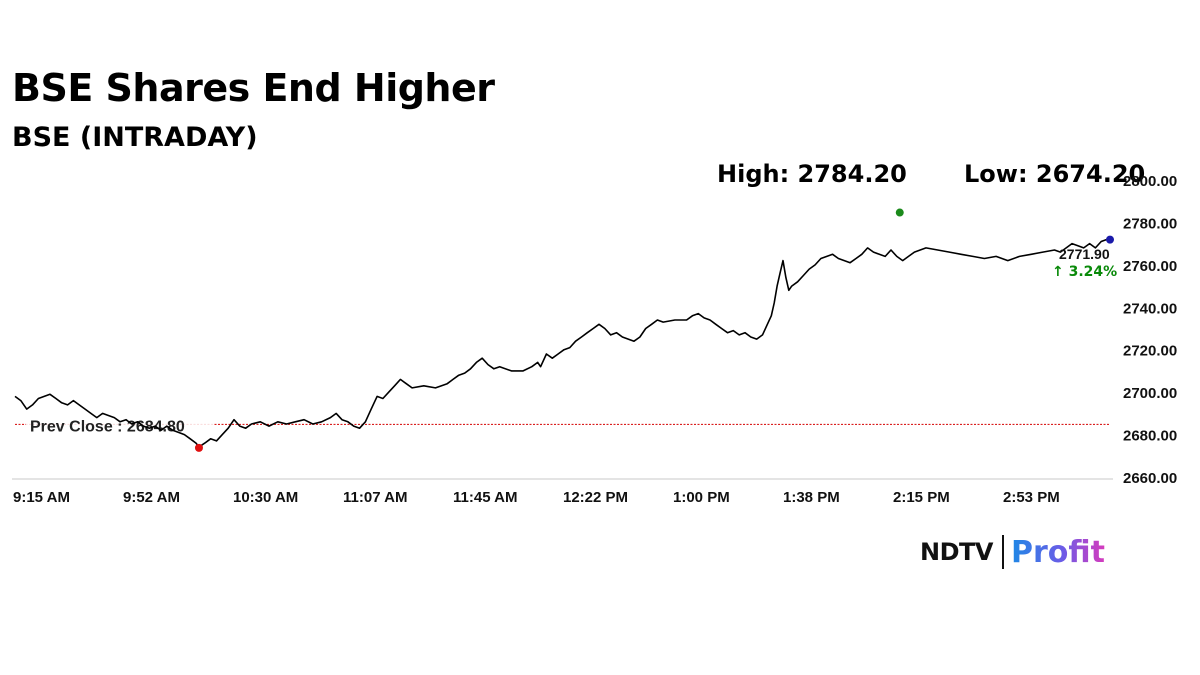 This screenshot has height=675, width=1200. I want to click on last-change-label: ↑ 3.24%, so click(1084, 272).